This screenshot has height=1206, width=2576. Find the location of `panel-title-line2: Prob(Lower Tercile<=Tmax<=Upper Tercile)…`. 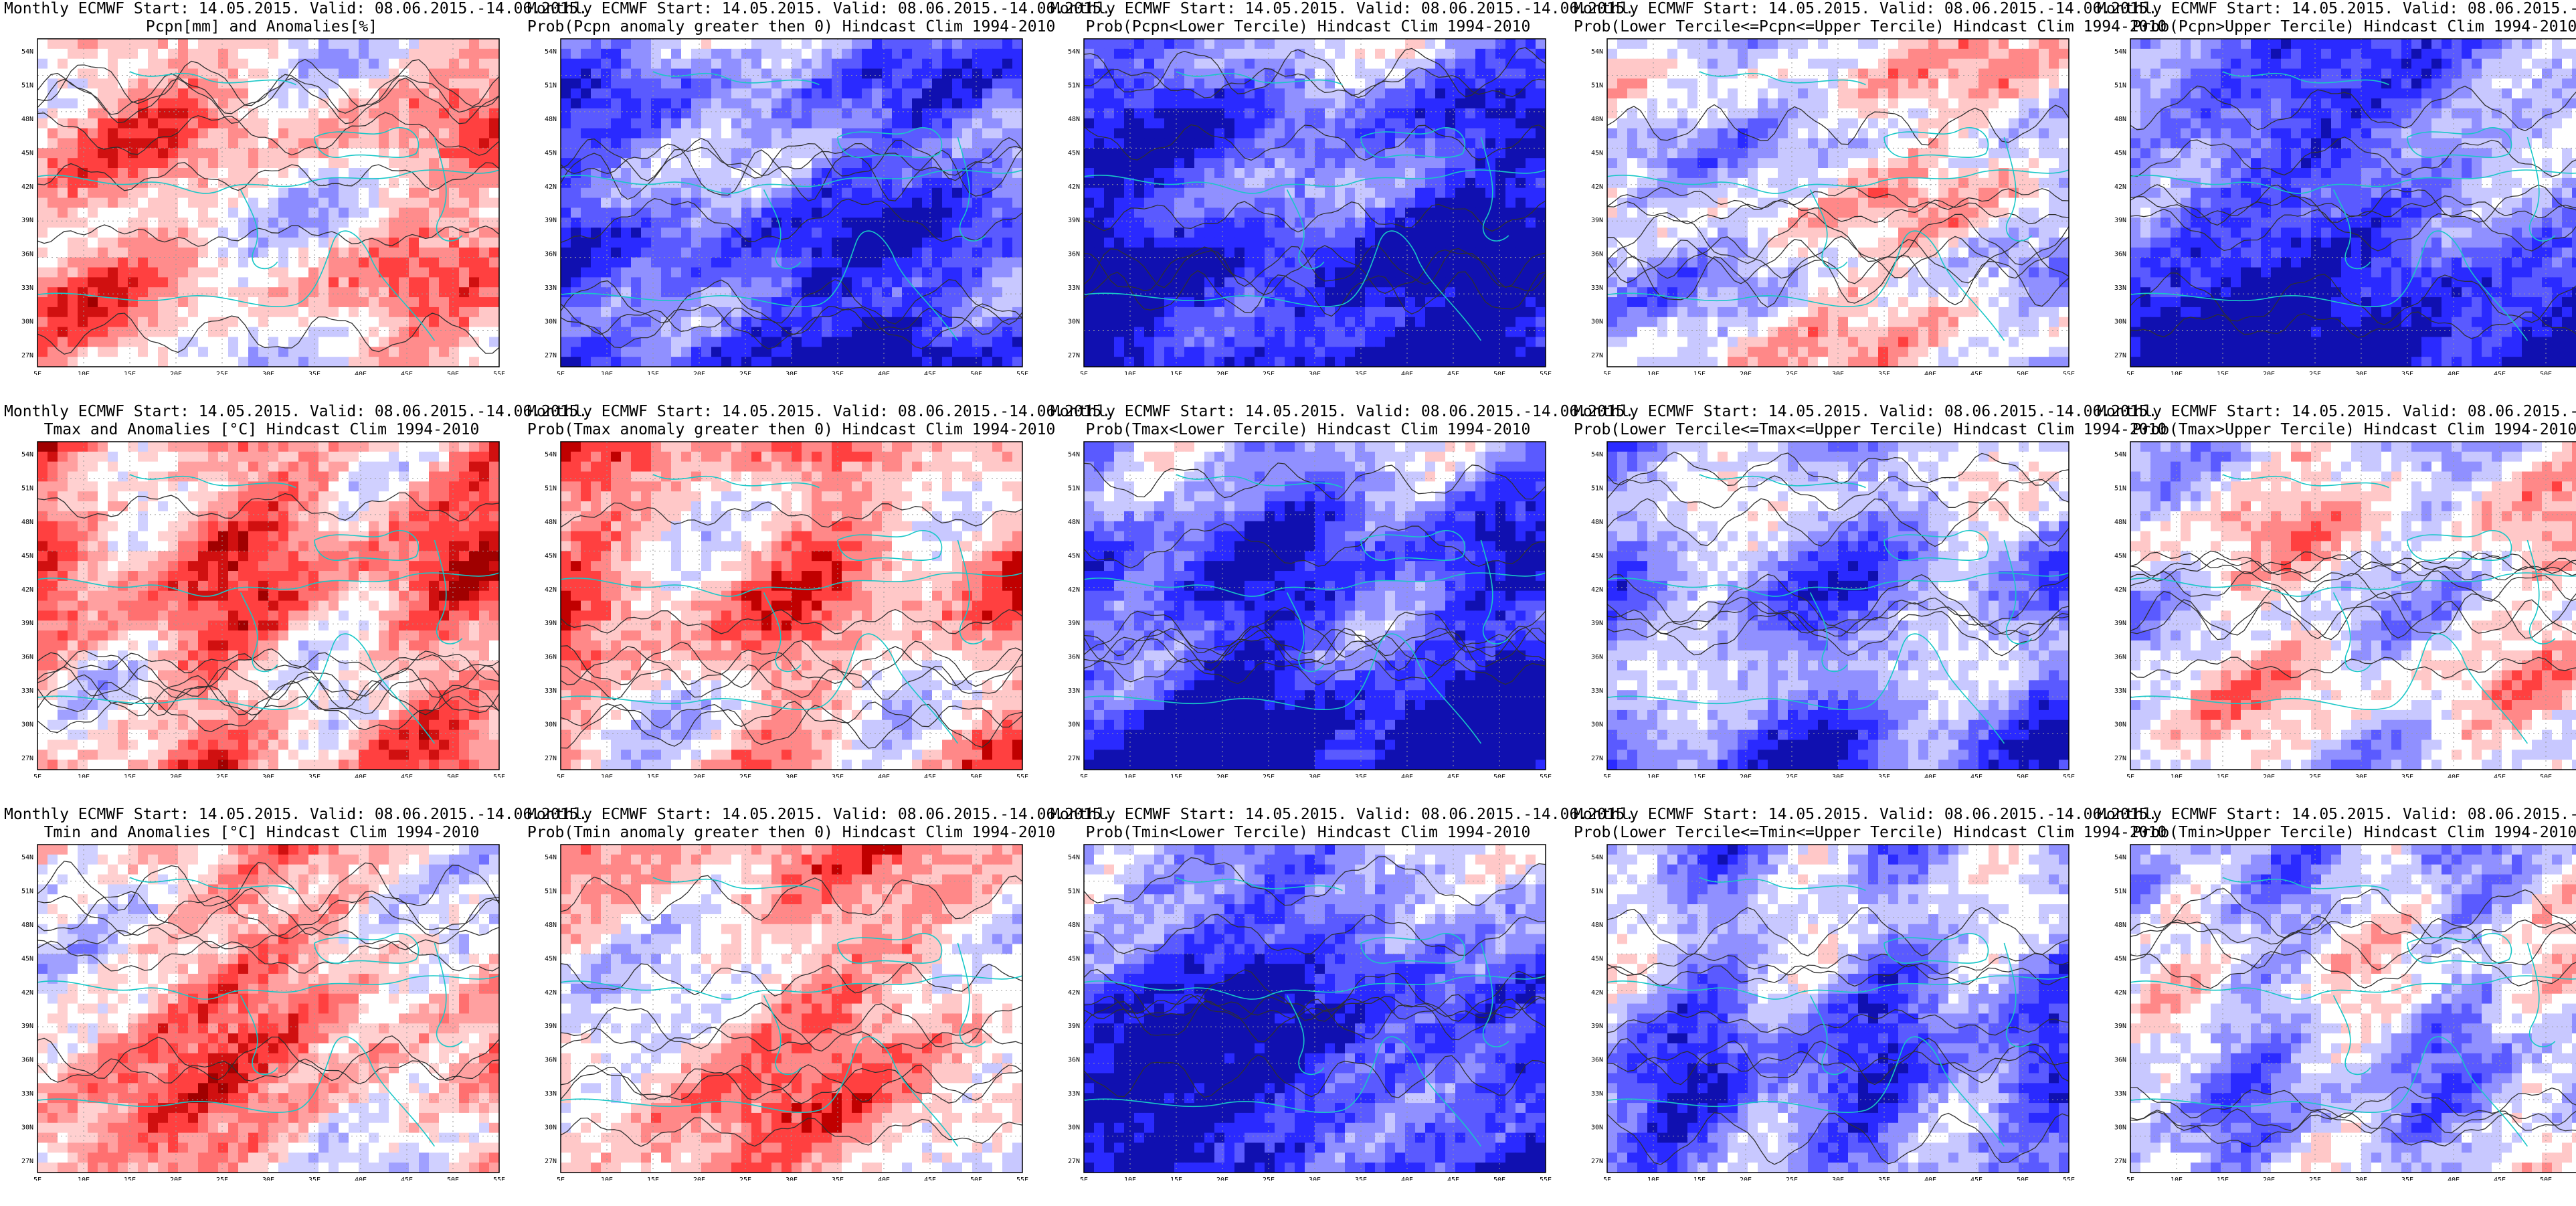

panel-title-line2: Prob(Lower Tercile<=Tmax<=Upper Tercile)… is located at coordinates (1831, 430).